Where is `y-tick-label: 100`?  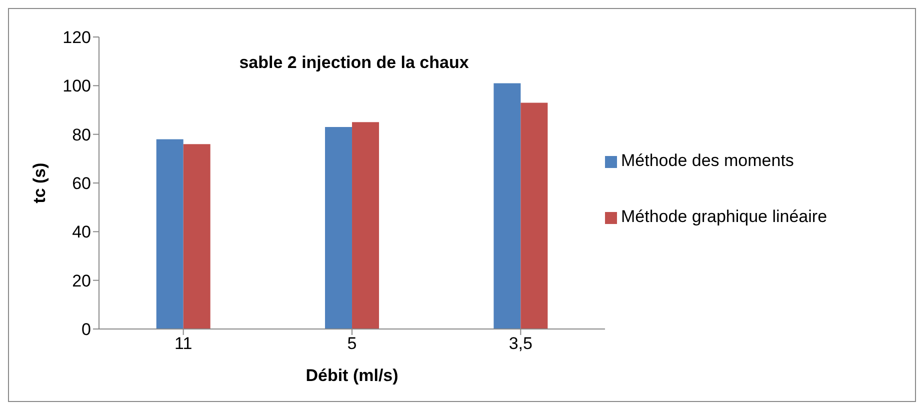 y-tick-label: 100 is located at coordinates (76, 86).